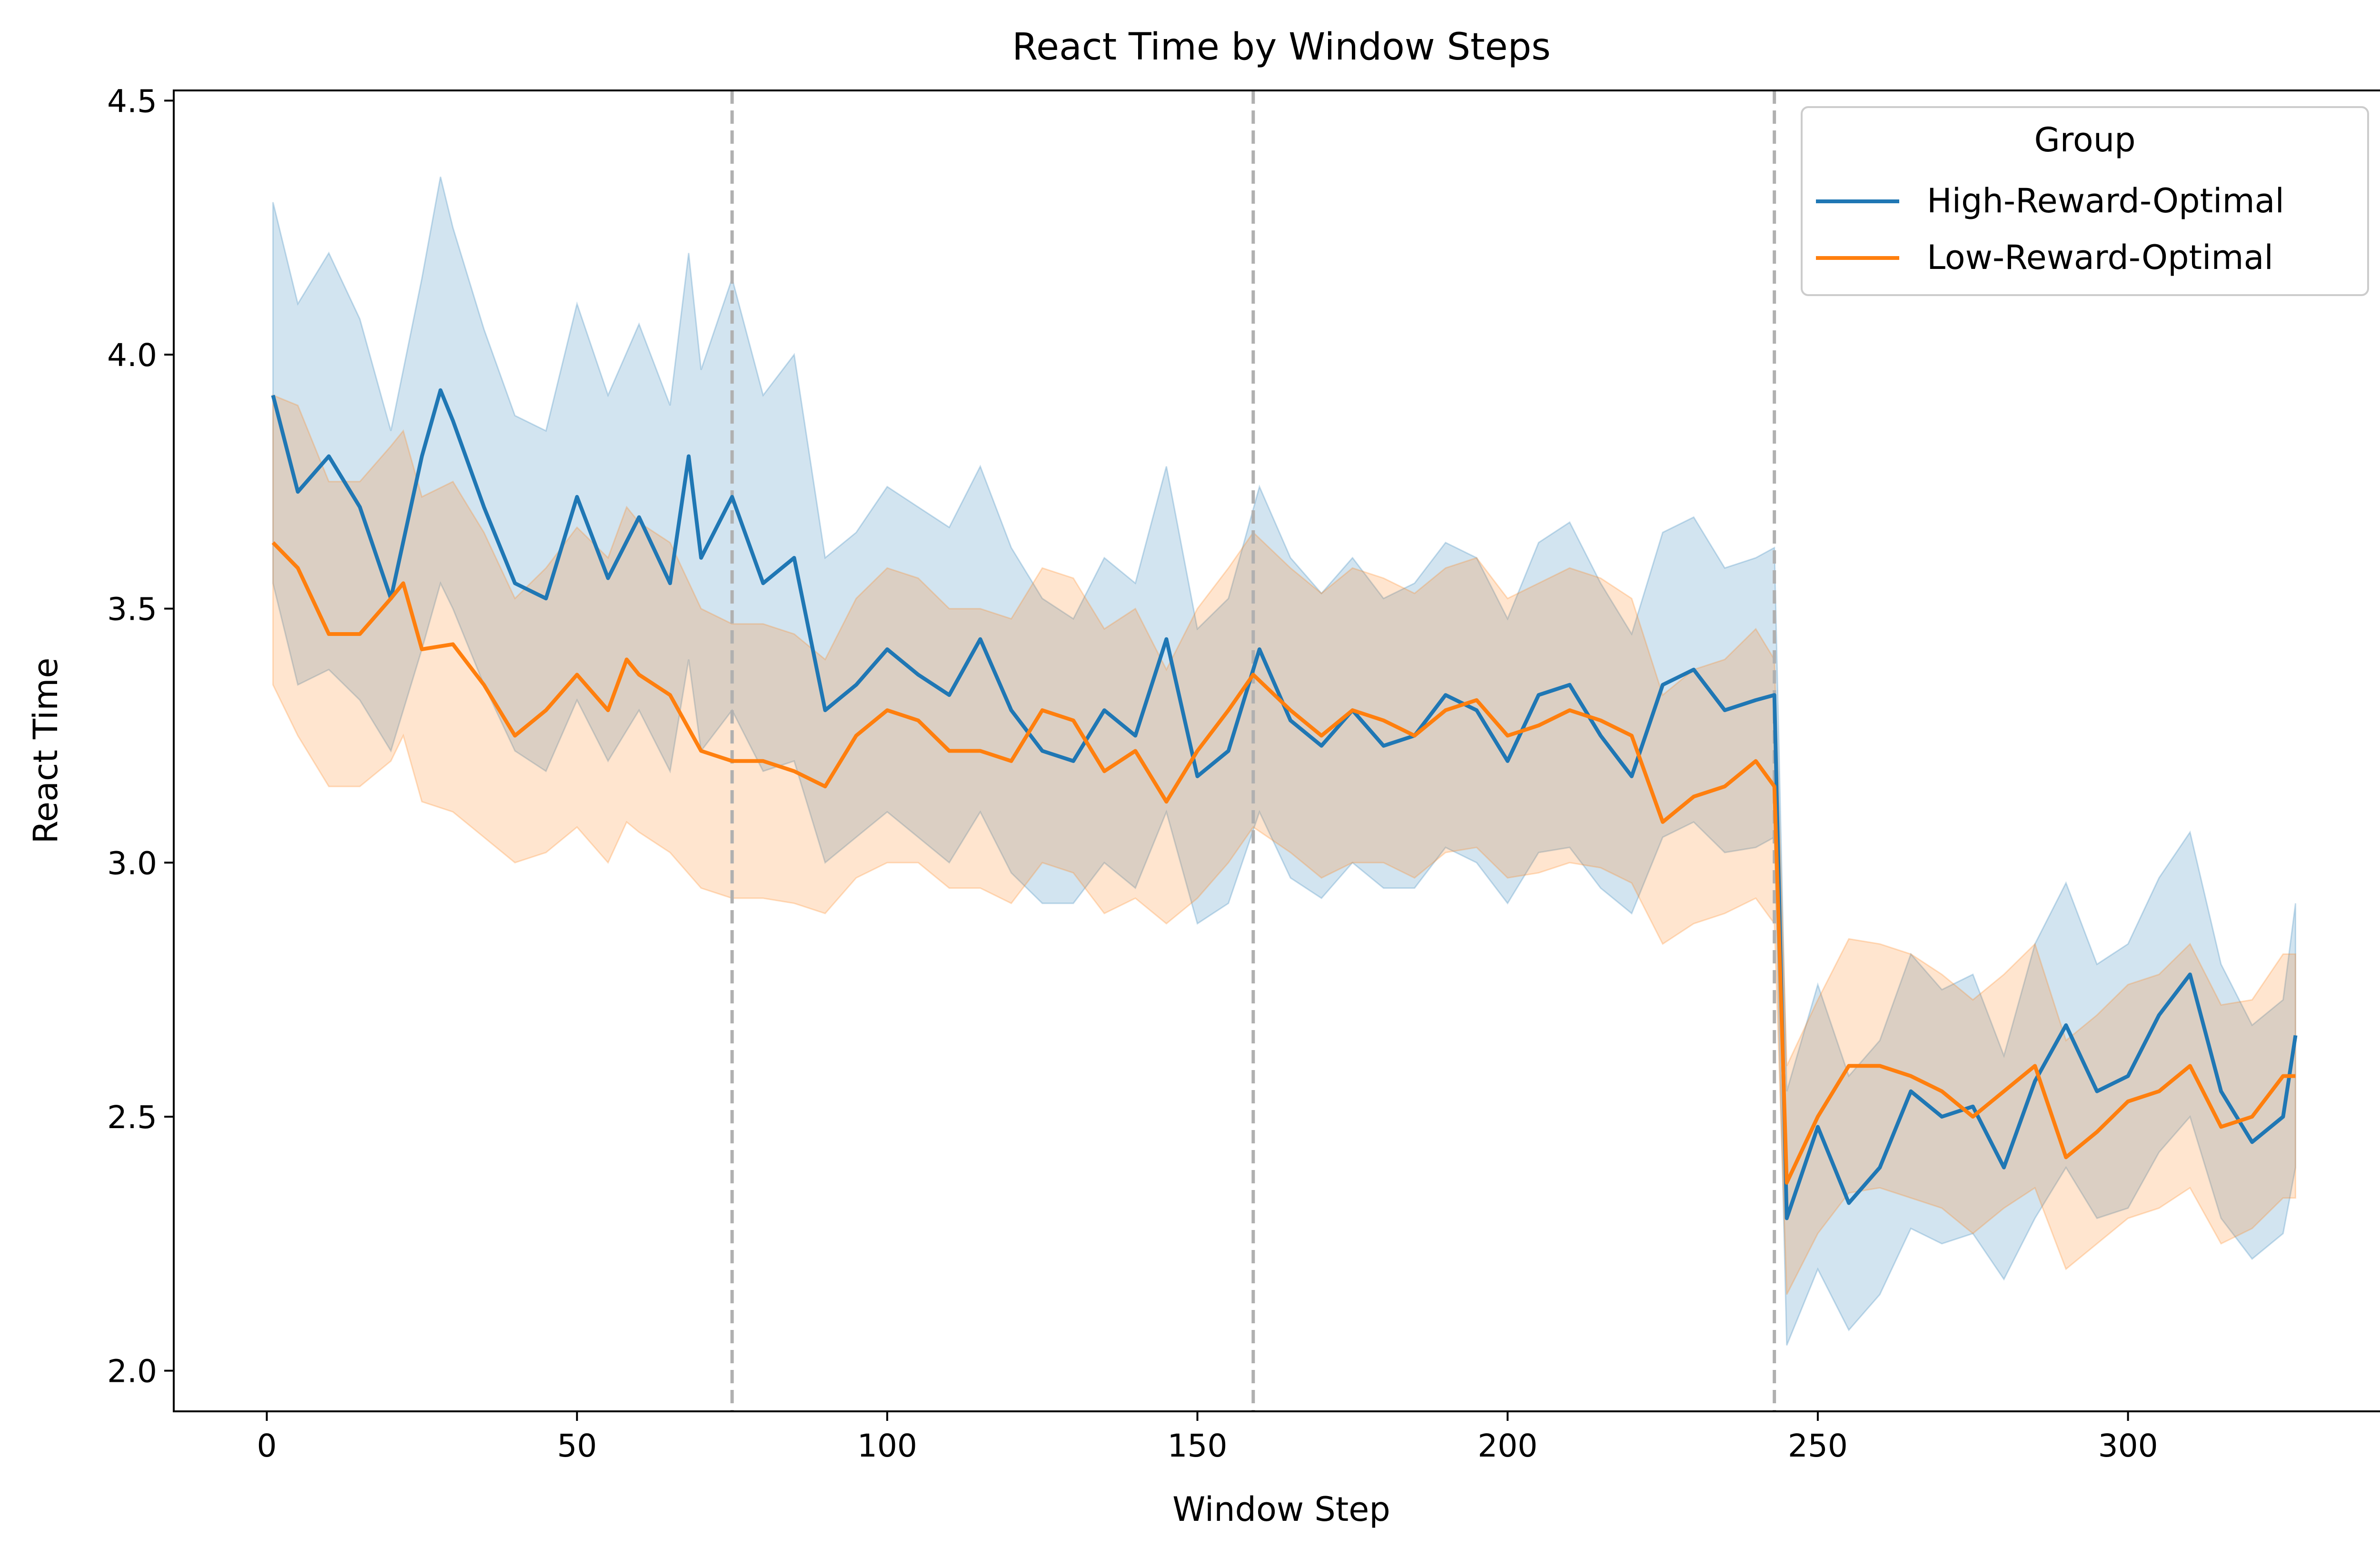 The image size is (2380, 1557). What do you see at coordinates (132, 1117) in the screenshot?
I see `y-tick-label: 2.5` at bounding box center [132, 1117].